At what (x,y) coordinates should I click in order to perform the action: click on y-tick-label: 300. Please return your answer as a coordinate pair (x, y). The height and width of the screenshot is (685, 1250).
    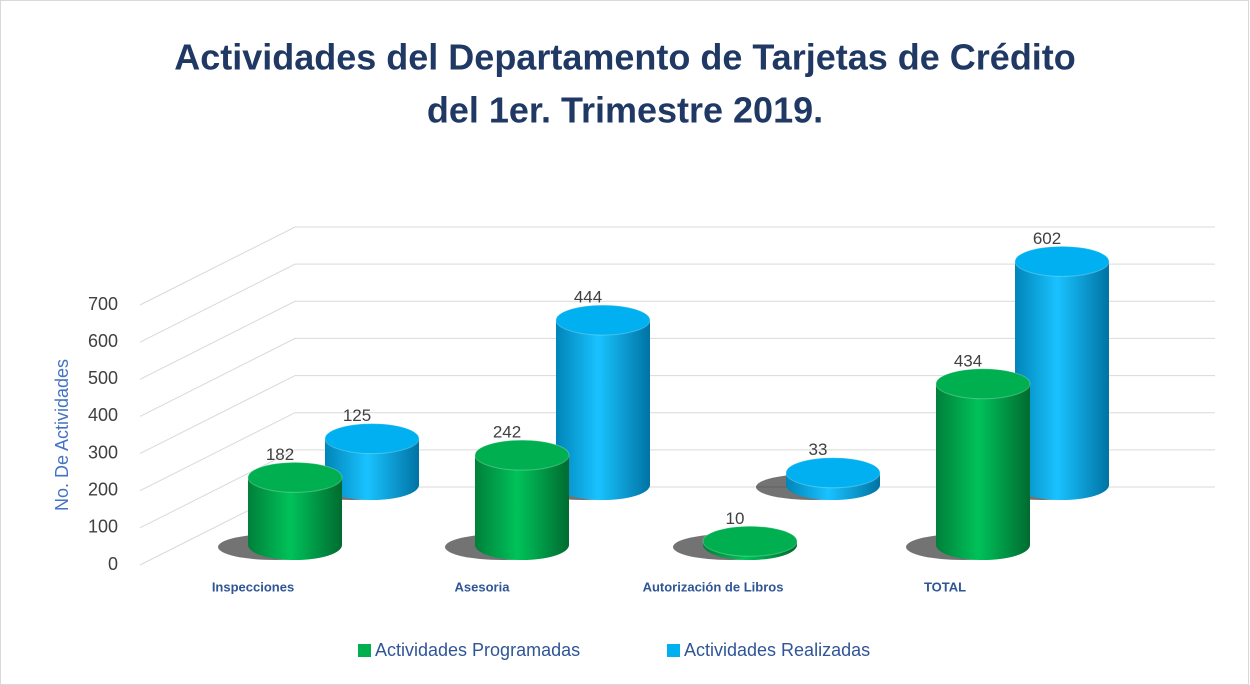
    Looking at the image, I should click on (103, 452).